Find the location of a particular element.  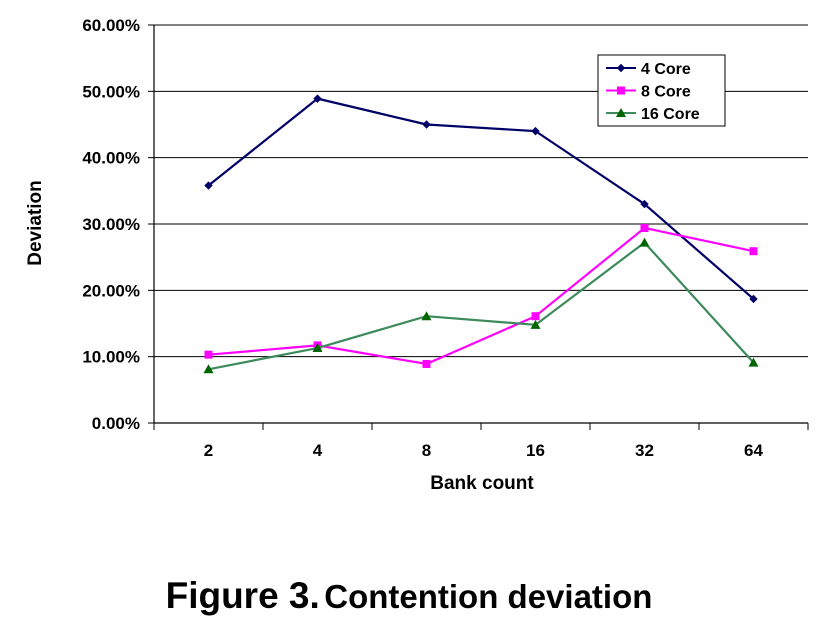

x-tick-label: 64 is located at coordinates (753, 450).